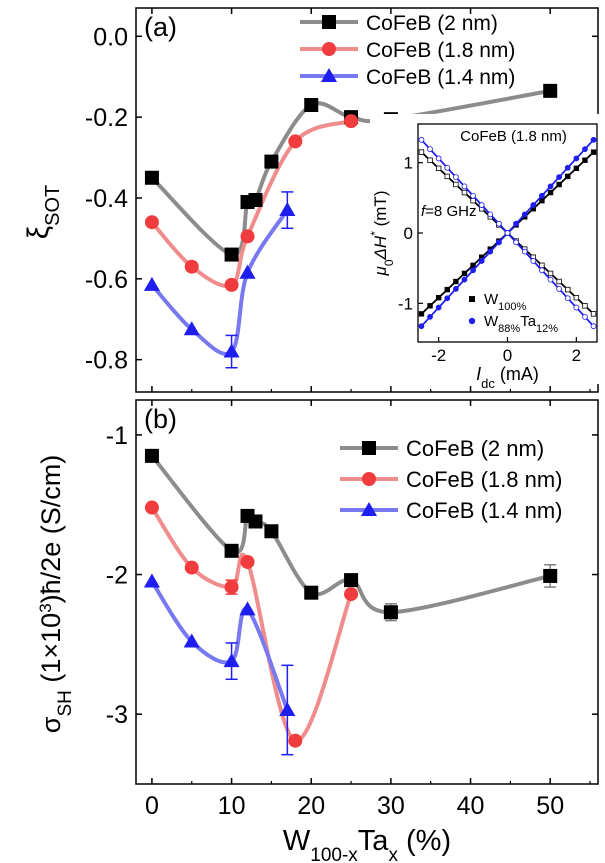 The width and height of the screenshot is (605, 863). What do you see at coordinates (311, 806) in the screenshot?
I see `x-tick-label: 20` at bounding box center [311, 806].